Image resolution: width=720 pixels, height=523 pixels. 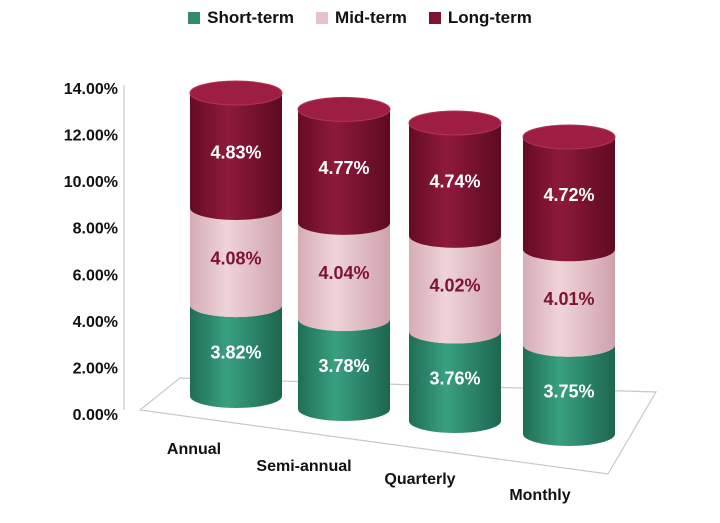 I want to click on y-tick-label: 6.00%, so click(x=95, y=275).